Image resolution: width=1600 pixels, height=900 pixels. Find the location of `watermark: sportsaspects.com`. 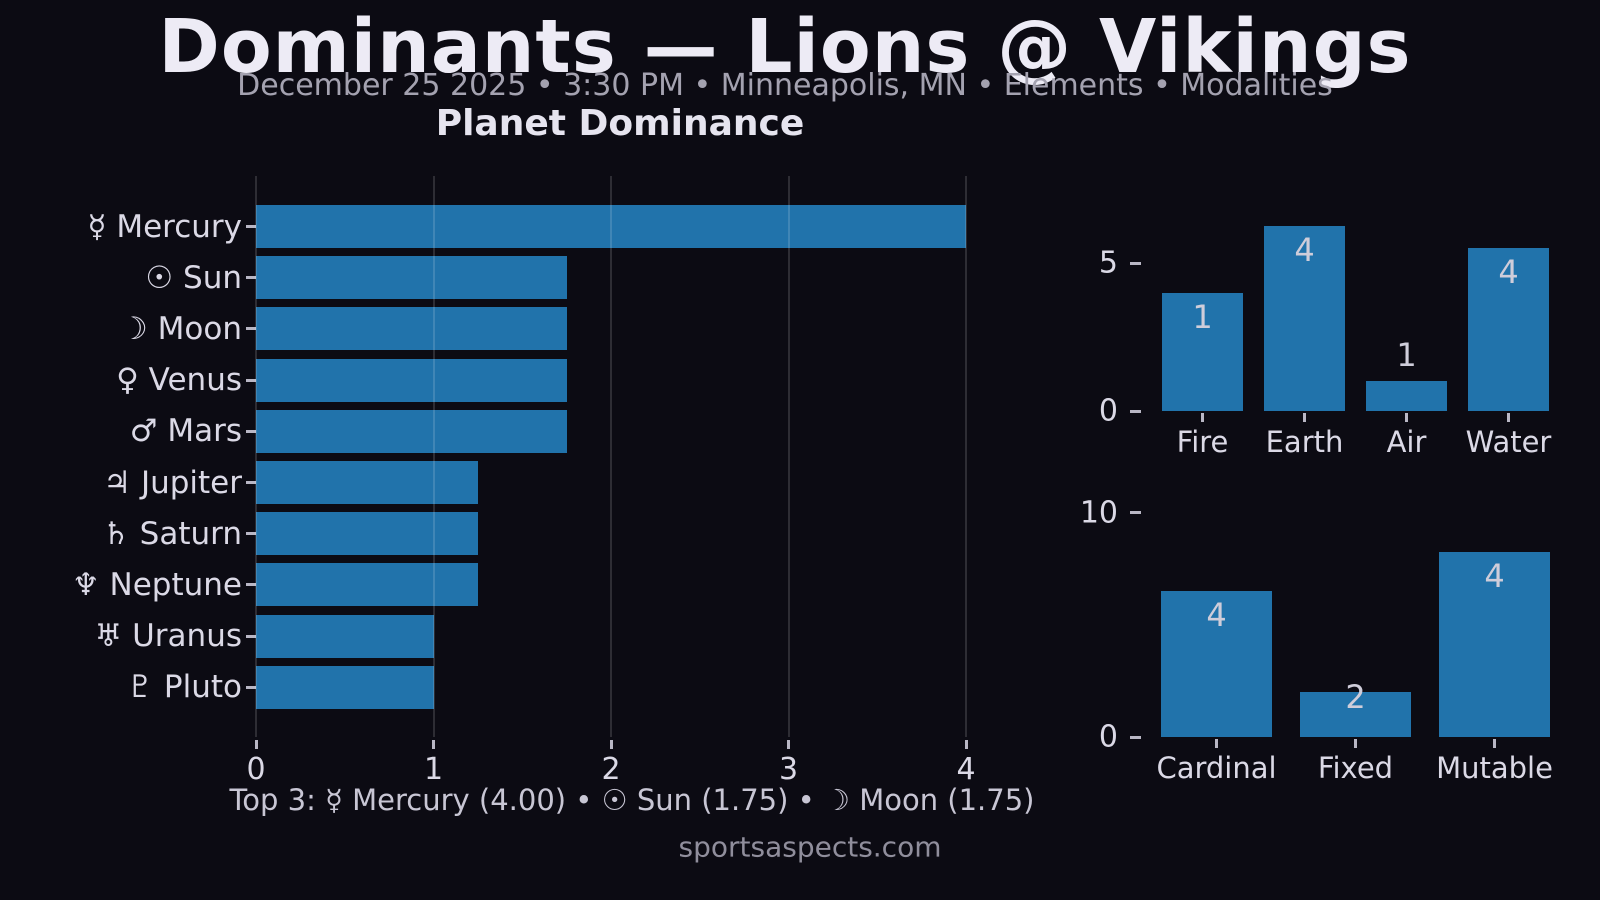

watermark: sportsaspects.com is located at coordinates (810, 847).